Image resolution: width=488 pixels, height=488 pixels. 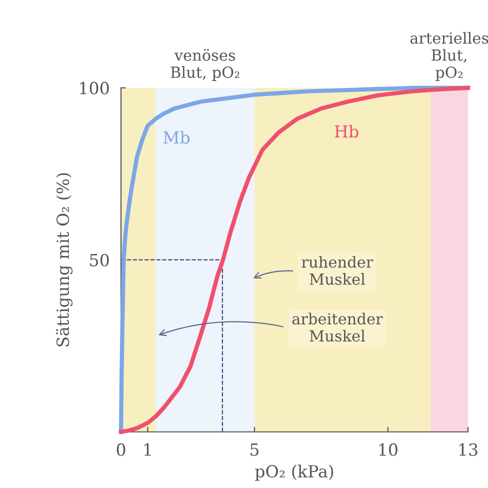 What do you see at coordinates (64, 259) in the screenshot?
I see `y-axis-title: Sättigung mit O₂ (%)` at bounding box center [64, 259].